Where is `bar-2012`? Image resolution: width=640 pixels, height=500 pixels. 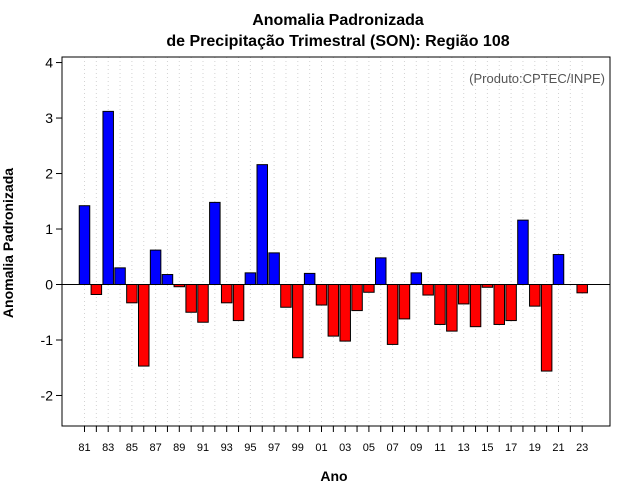 bar-2012 is located at coordinates (452, 308).